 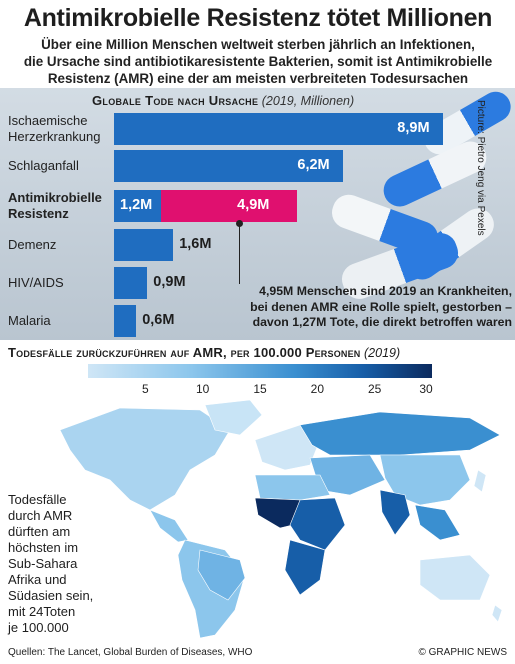 I want to click on brazil-shape, so click(x=221, y=575).